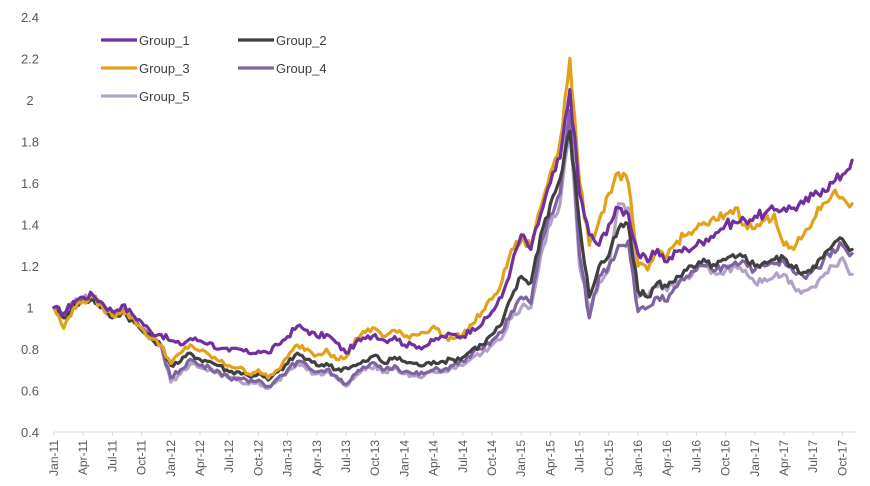 The width and height of the screenshot is (870, 486). What do you see at coordinates (755, 458) in the screenshot?
I see `x-tick-label: Jan-17` at bounding box center [755, 458].